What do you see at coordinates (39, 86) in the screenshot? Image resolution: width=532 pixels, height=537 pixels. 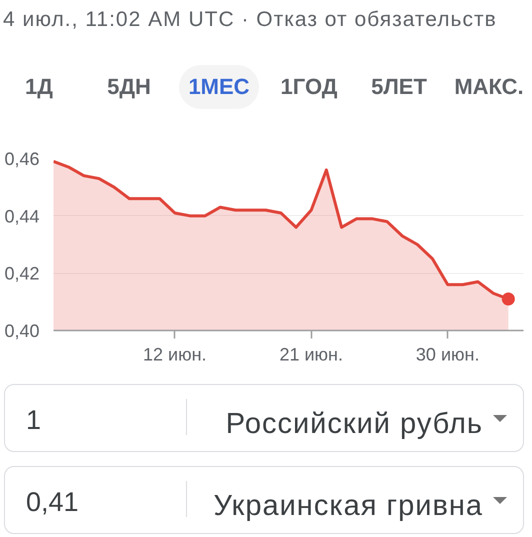 I see `text: 1Д` at bounding box center [39, 86].